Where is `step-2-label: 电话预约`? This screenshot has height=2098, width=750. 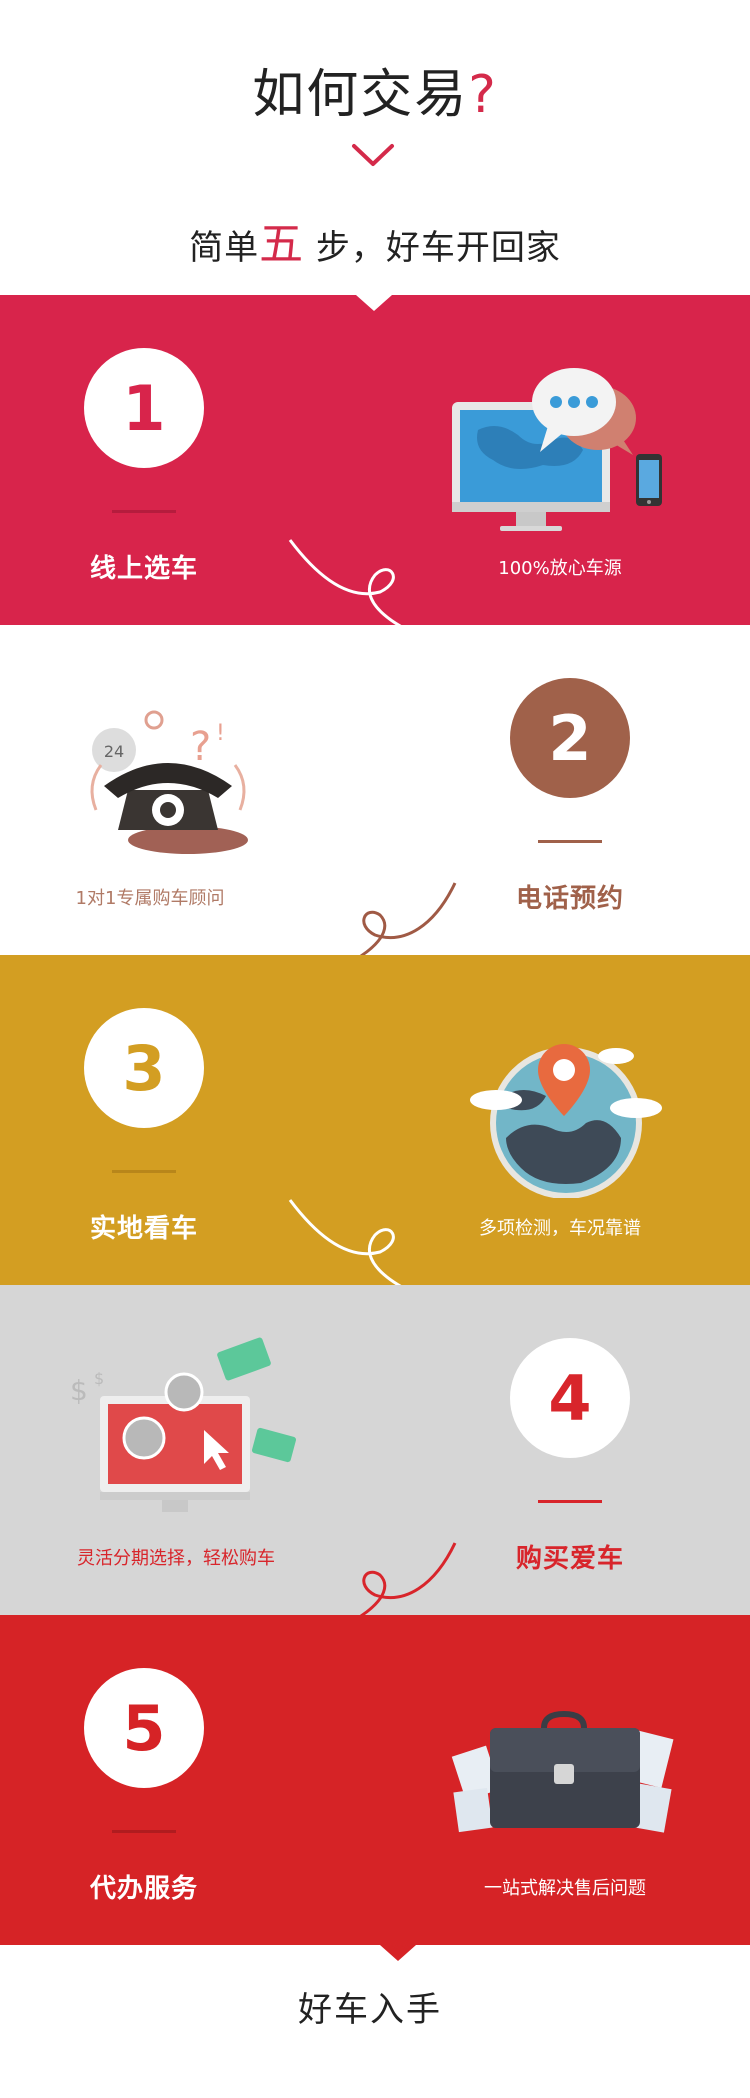
step-2-label: 电话预约 is located at coordinates (569, 899).